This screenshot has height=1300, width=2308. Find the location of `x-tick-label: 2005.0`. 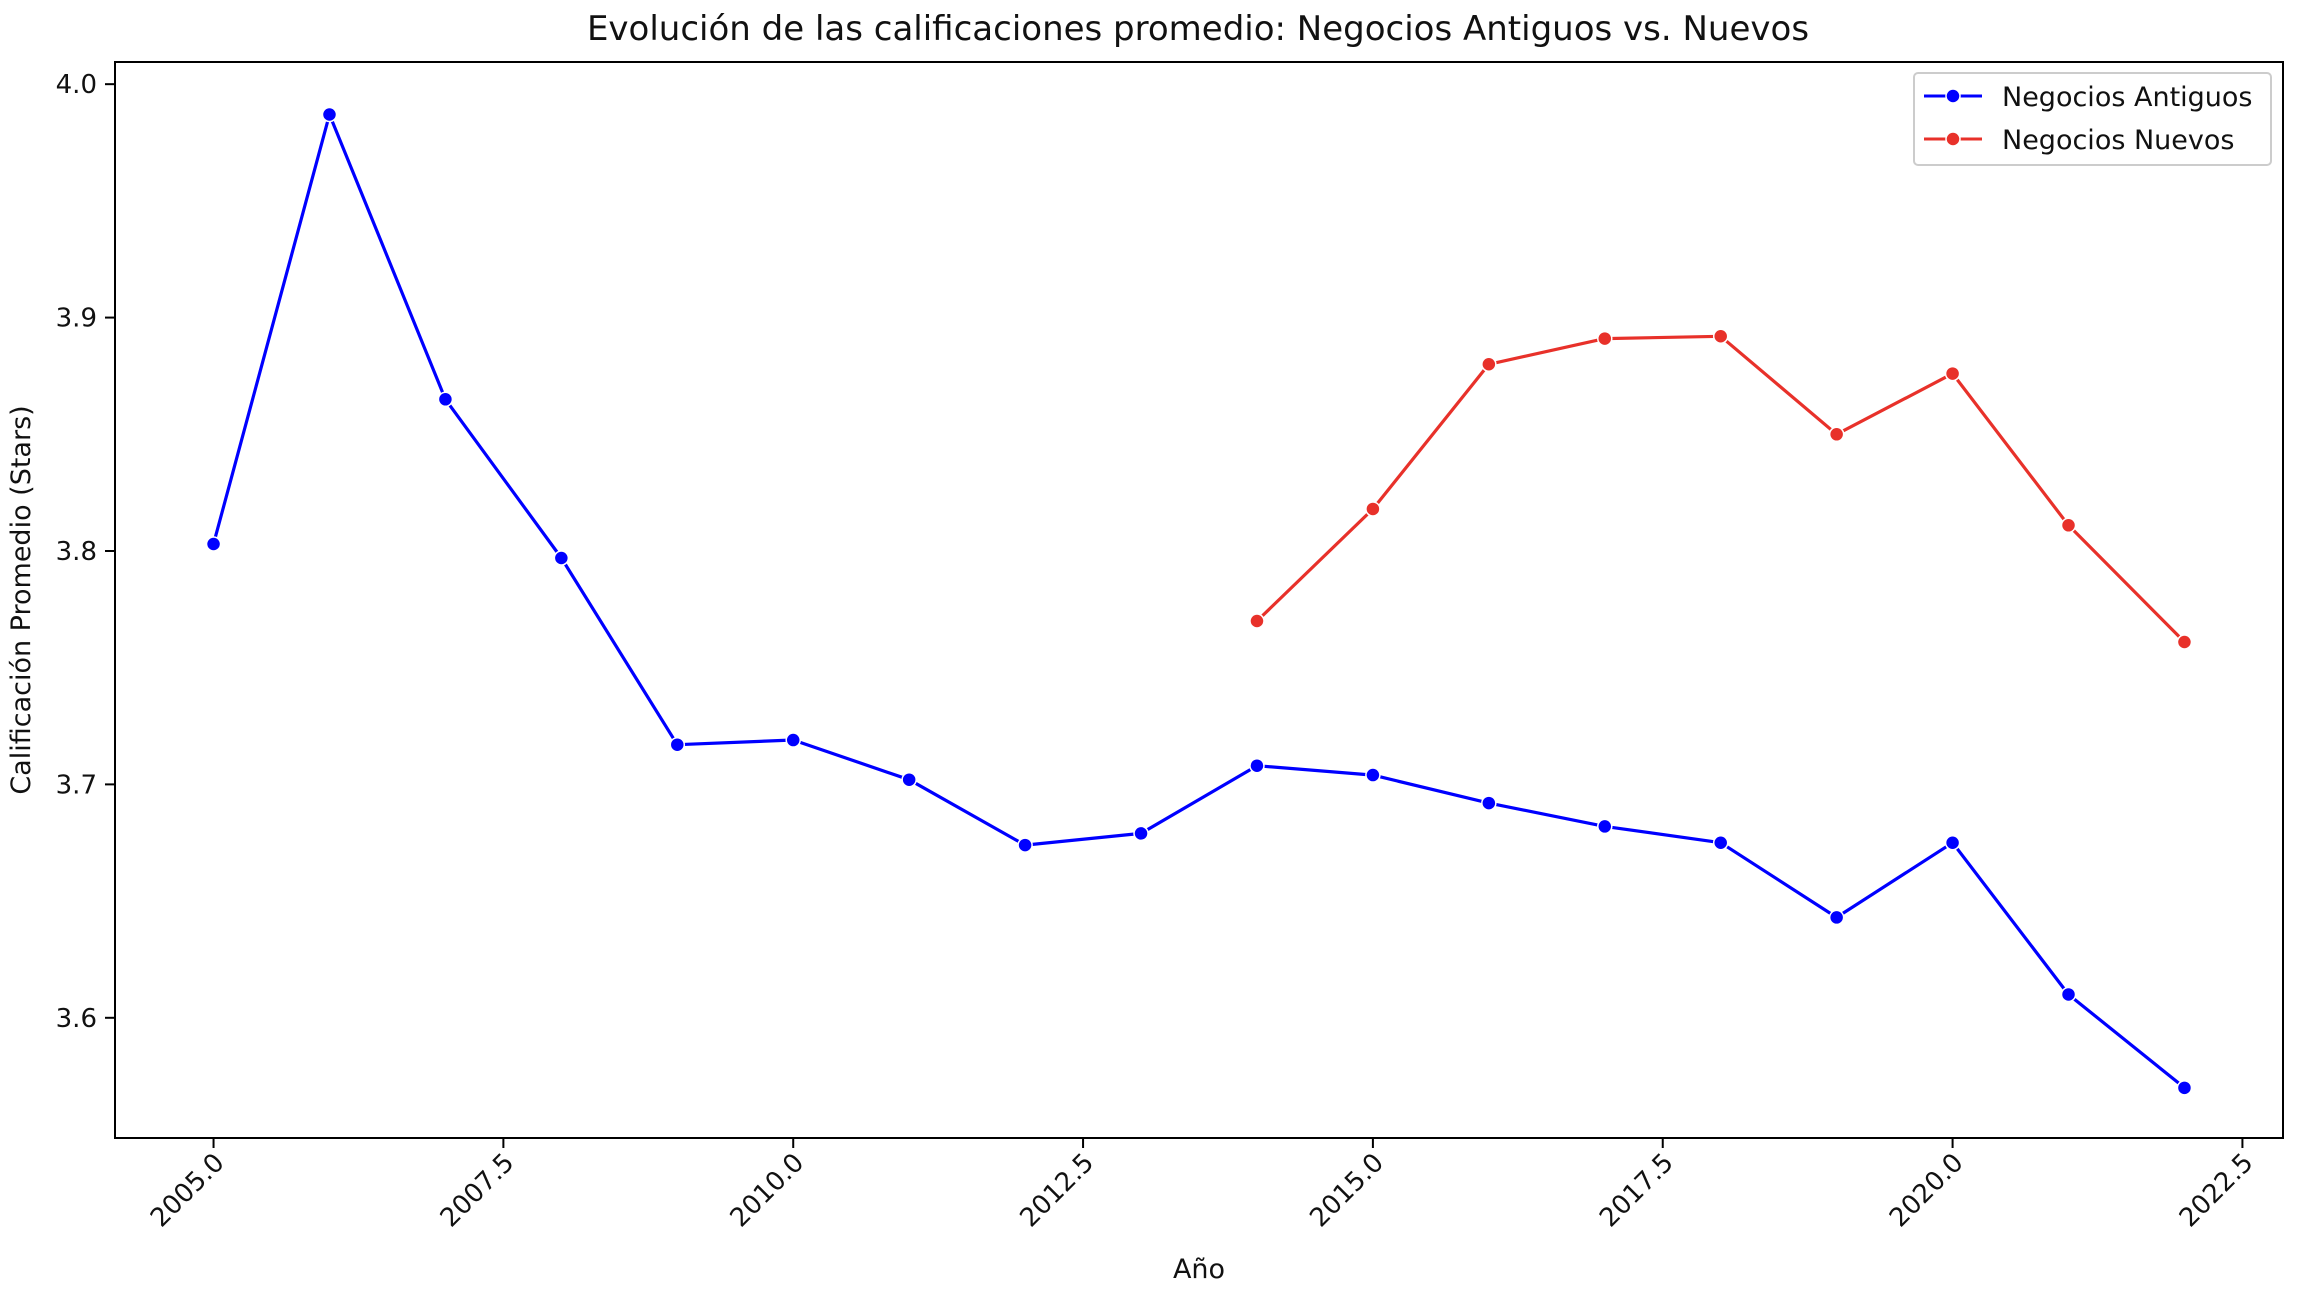

x-tick-label: 2005.0 is located at coordinates (188, 1191).